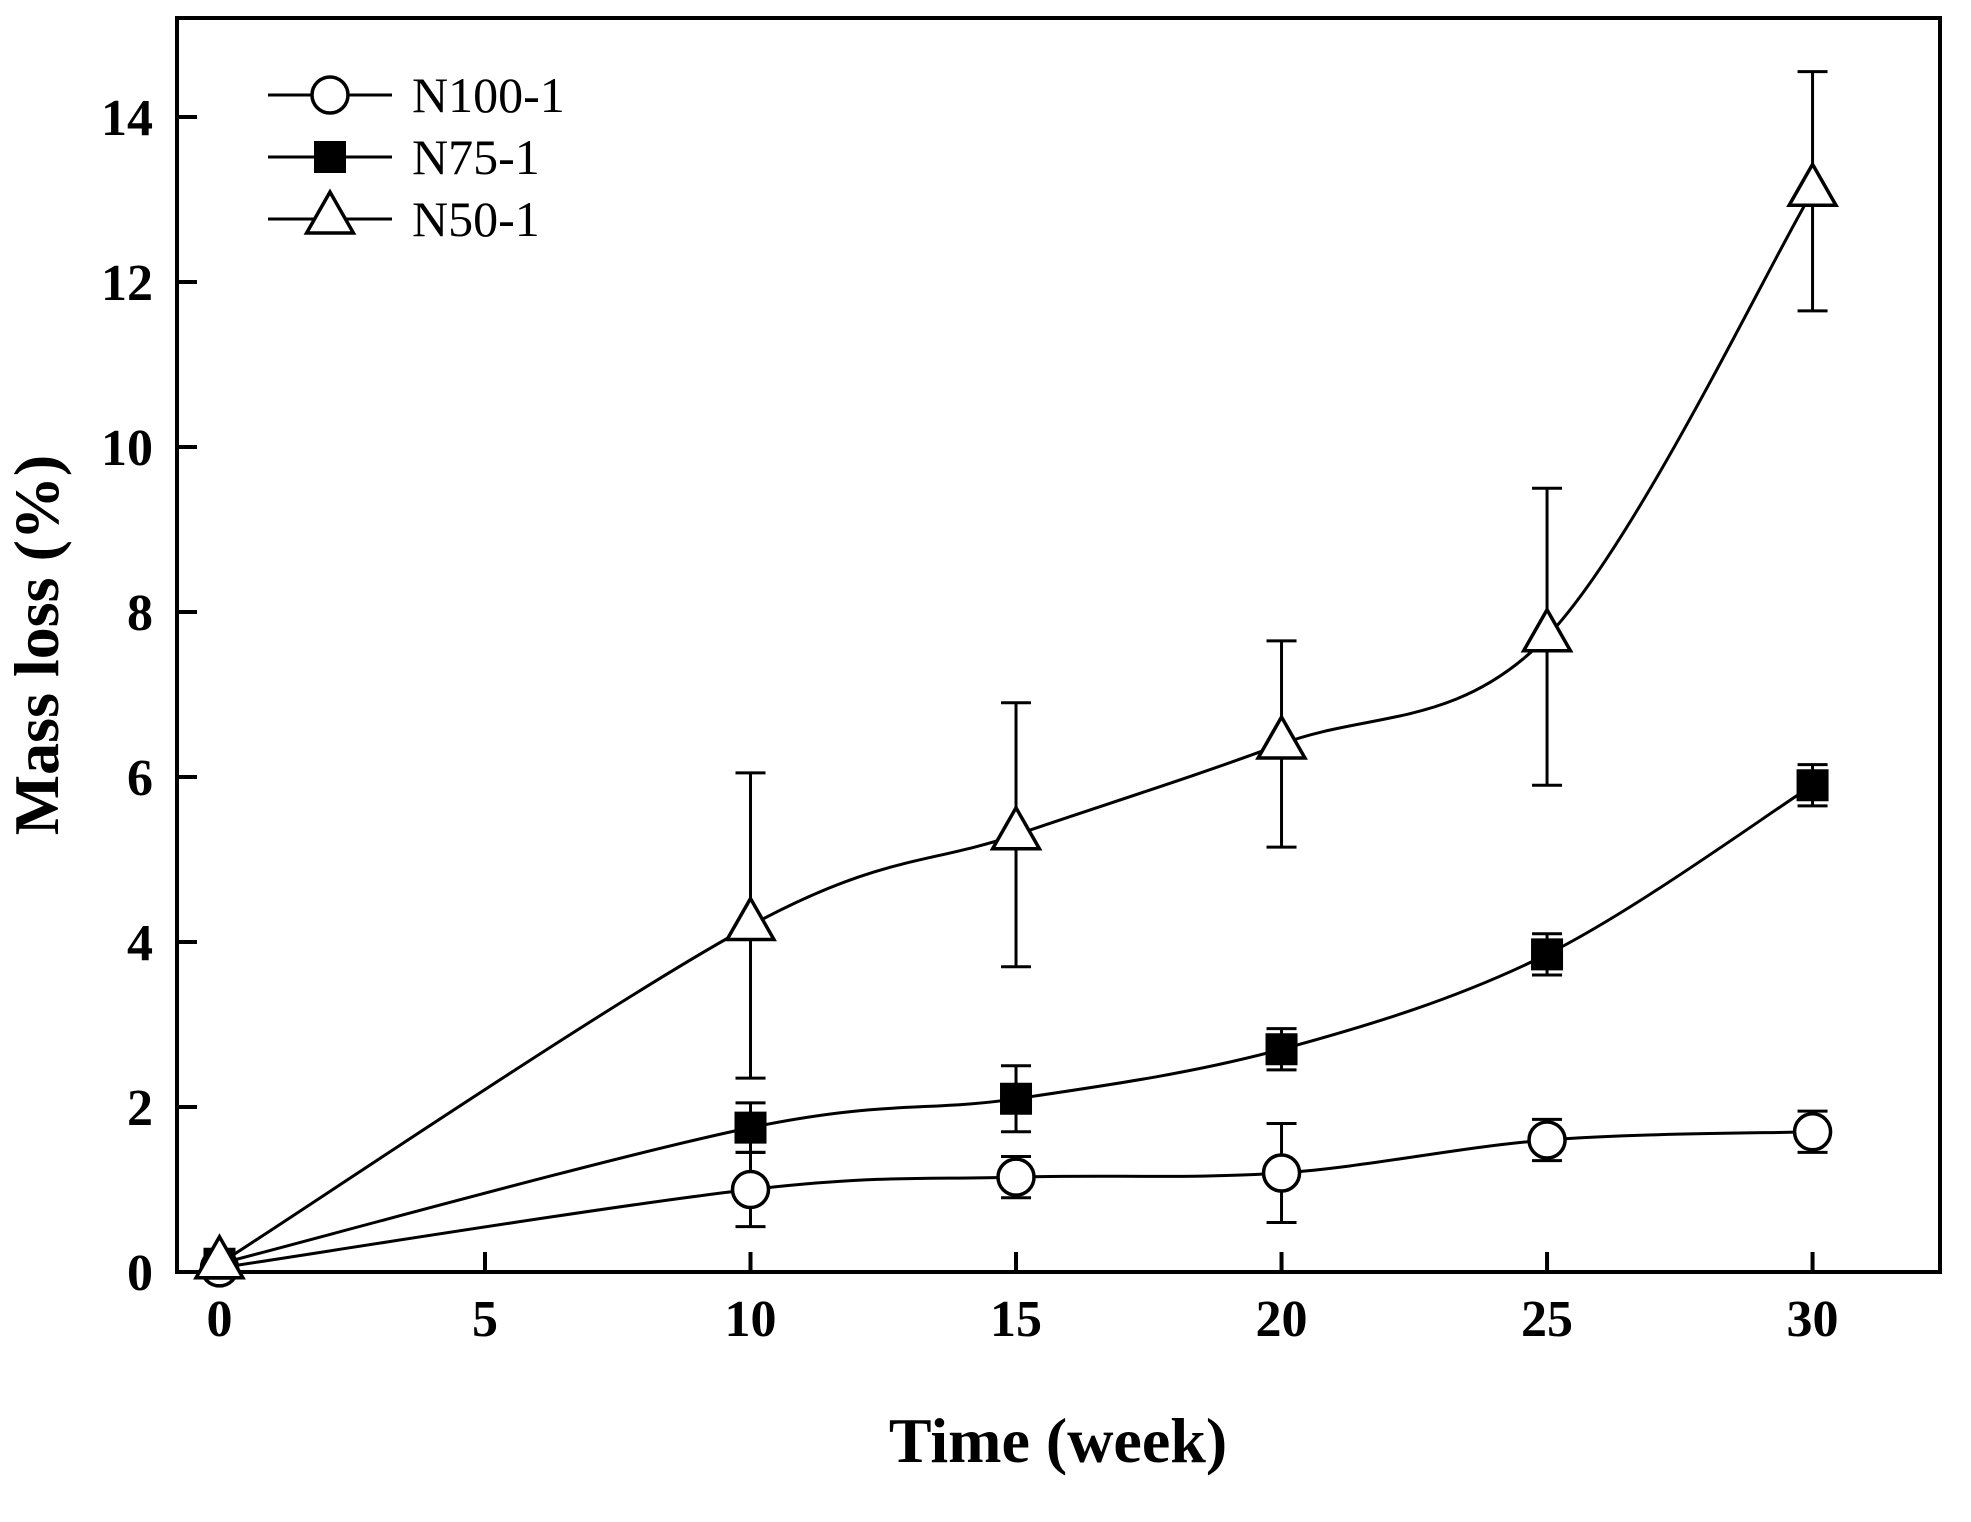 Image resolution: width=1971 pixels, height=1522 pixels. Describe the element at coordinates (140, 1108) in the screenshot. I see `y-tick-label: 2` at that location.